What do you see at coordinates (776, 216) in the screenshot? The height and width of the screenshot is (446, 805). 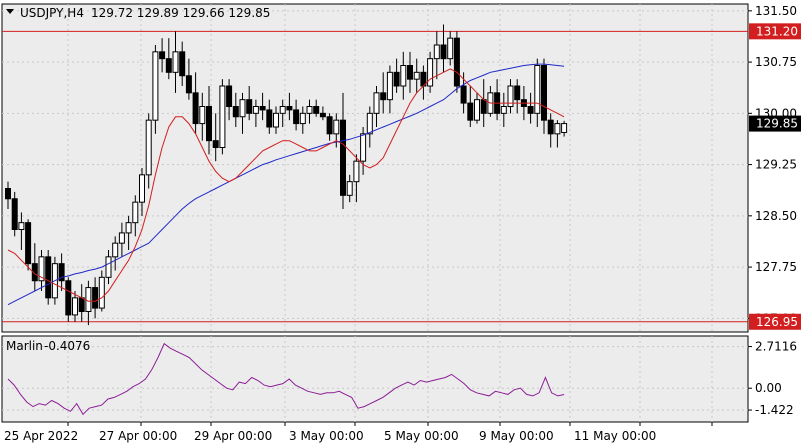 I see `y-tick-label-4: 128.50` at bounding box center [776, 216].